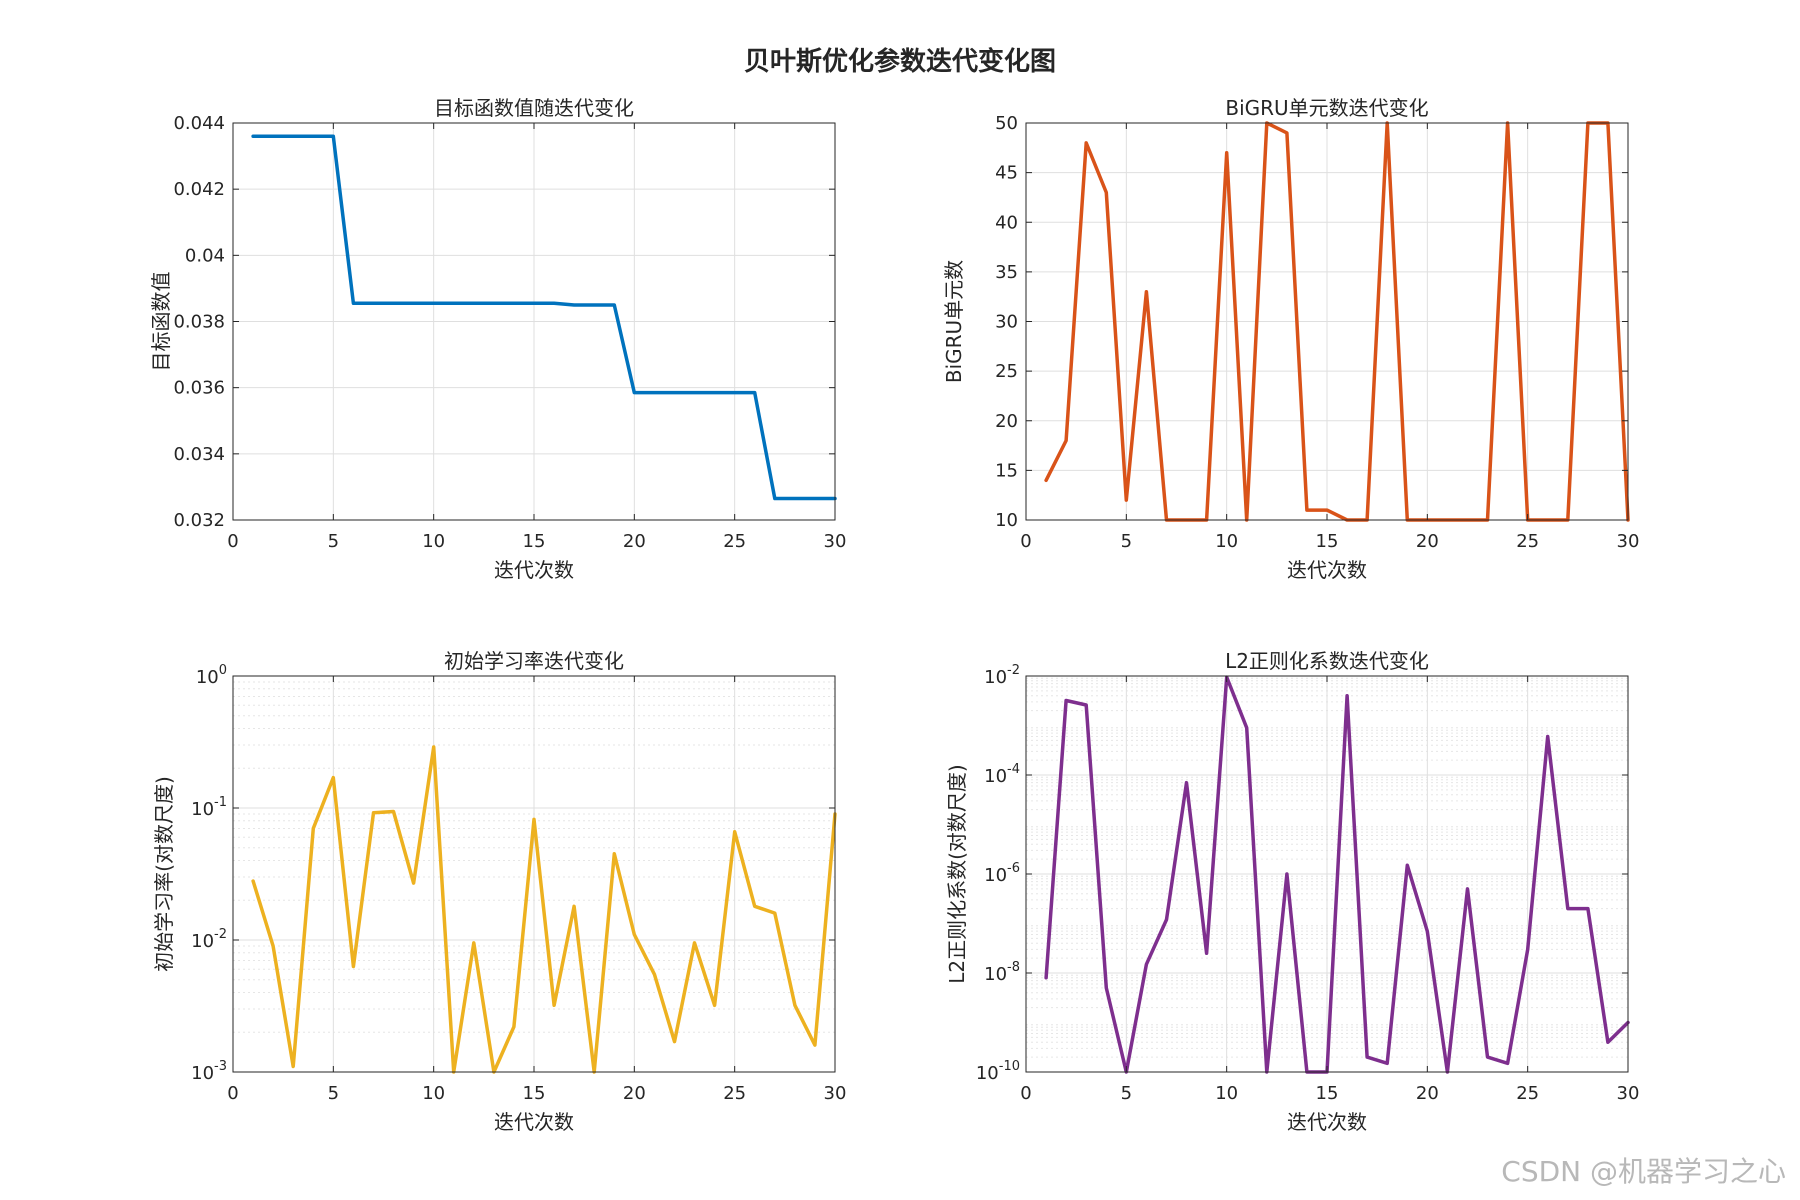 The image size is (1800, 1200). Describe the element at coordinates (205, 255) in the screenshot. I see `y-tick-label: 0.04` at that location.